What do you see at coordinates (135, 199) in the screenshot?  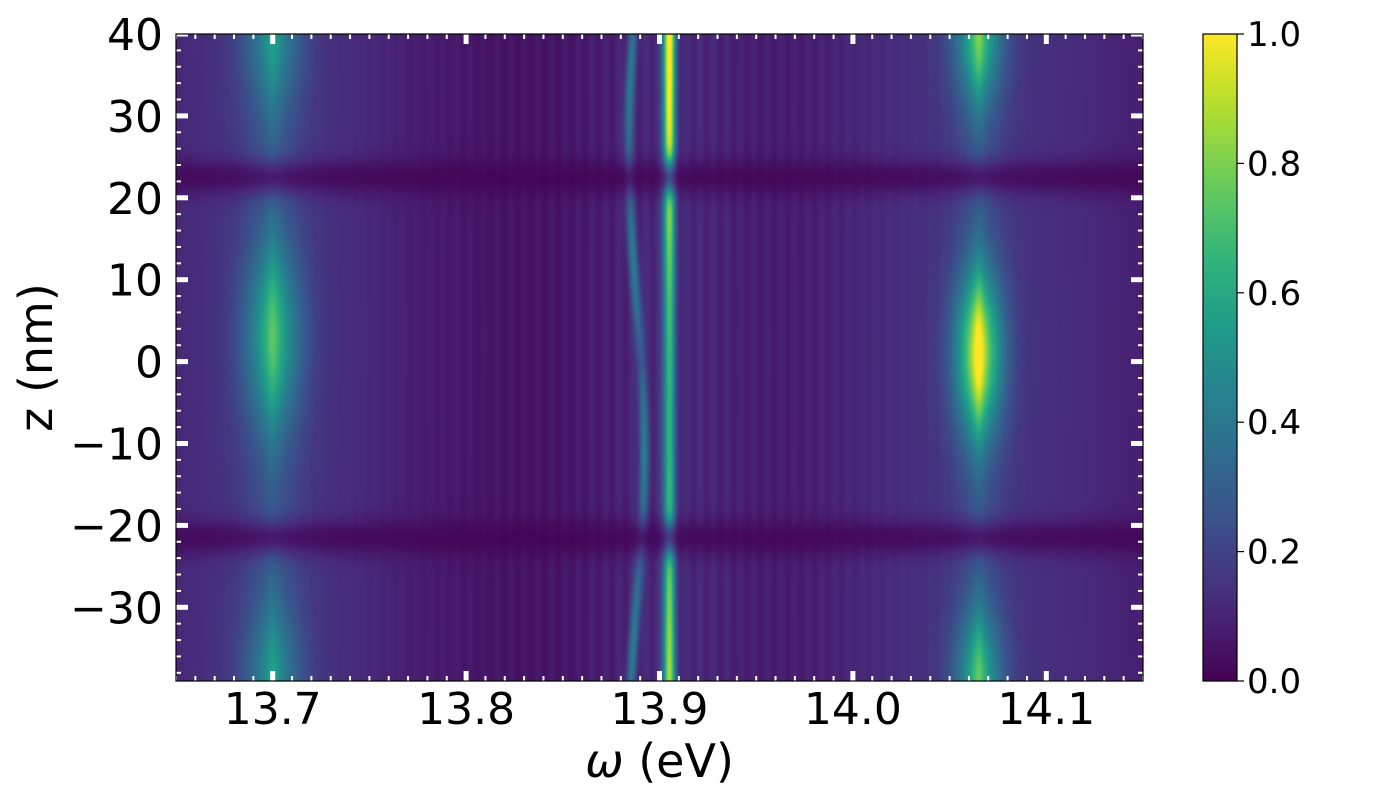 I see `y-tick-label: 20` at bounding box center [135, 199].